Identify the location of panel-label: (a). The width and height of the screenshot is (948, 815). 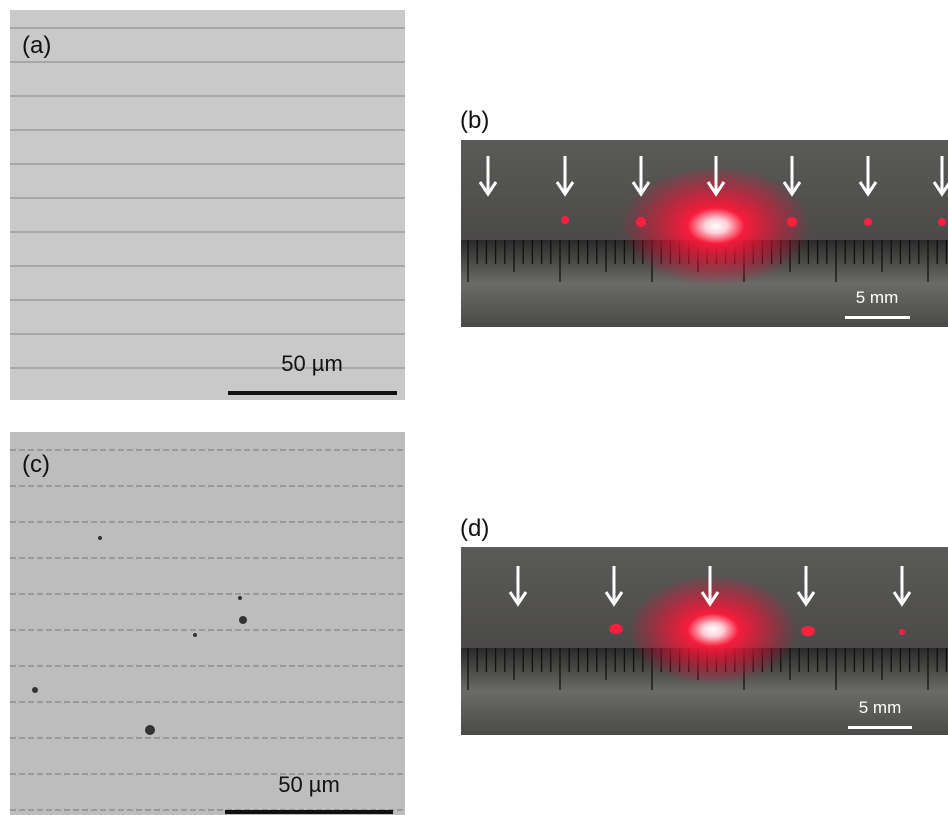
(36, 45).